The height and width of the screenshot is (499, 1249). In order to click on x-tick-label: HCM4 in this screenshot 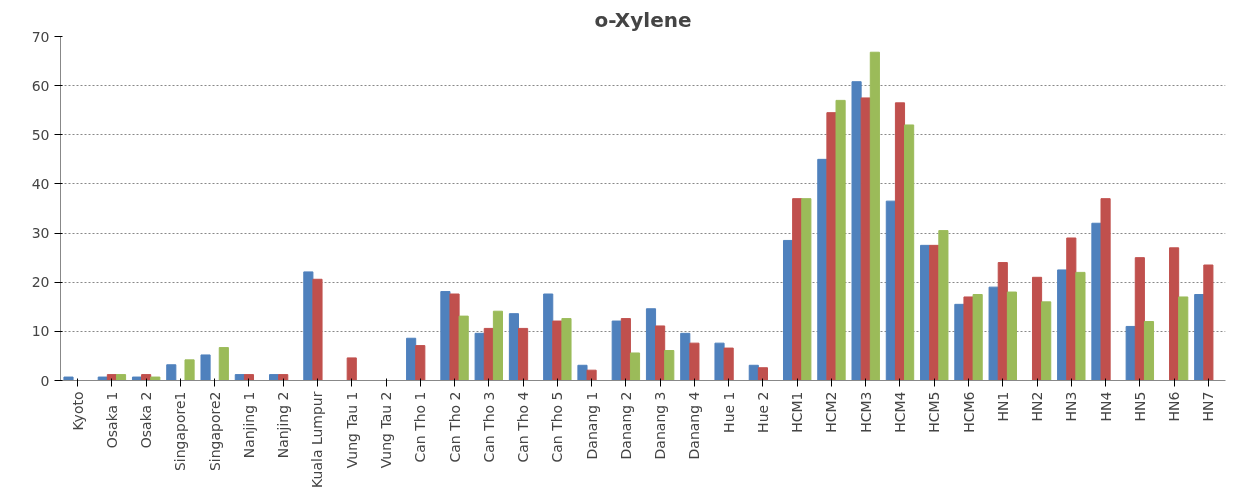, I will do `click(899, 412)`.